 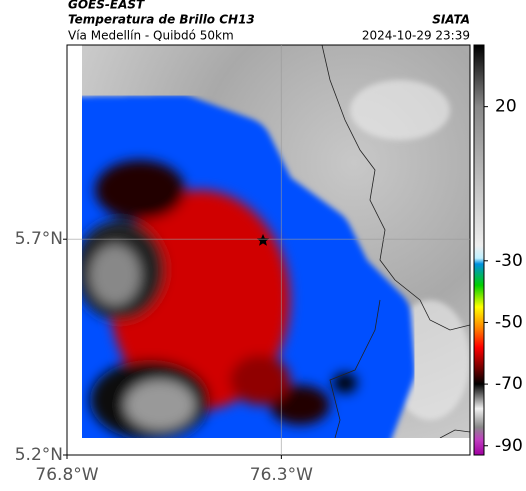 I want to click on source: SIATA, so click(x=451, y=20).